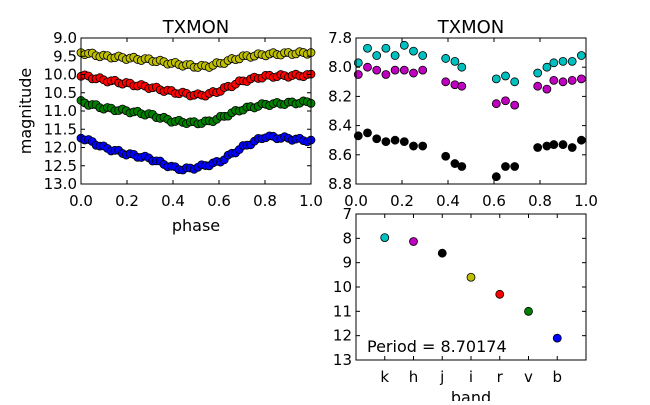  Describe the element at coordinates (471, 27) in the screenshot. I see `panel2-title: TXMON` at that location.